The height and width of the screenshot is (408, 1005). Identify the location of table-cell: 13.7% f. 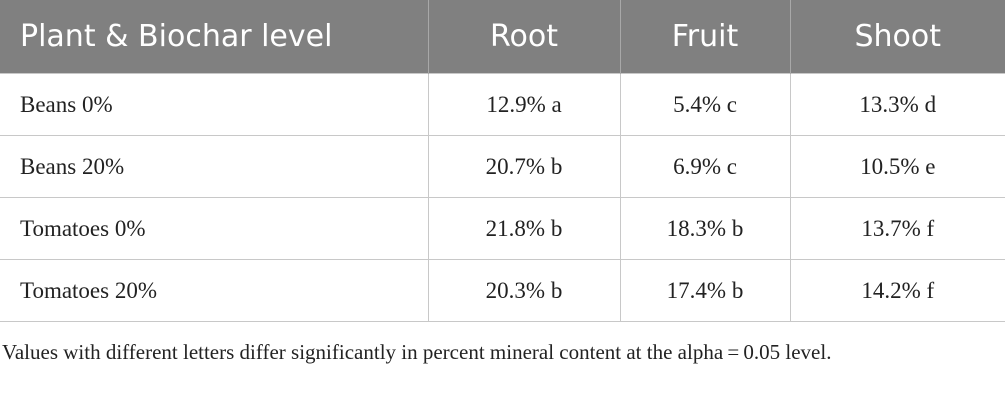
(897, 228).